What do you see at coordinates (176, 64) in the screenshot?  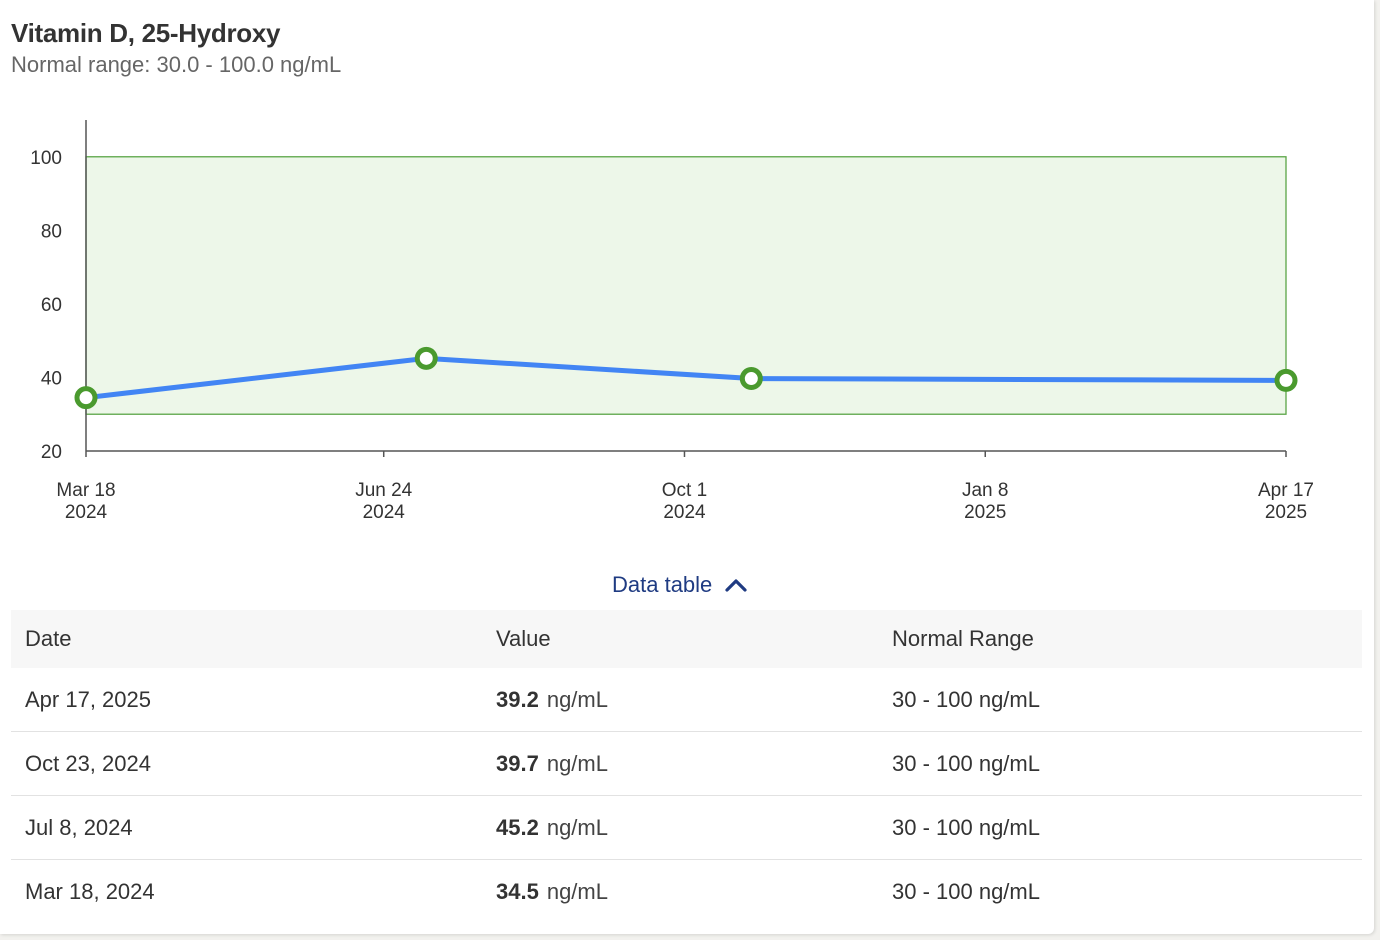 I see `normal-range-subtitle: Normal range: 30.0 - 100.0 ng/mL` at bounding box center [176, 64].